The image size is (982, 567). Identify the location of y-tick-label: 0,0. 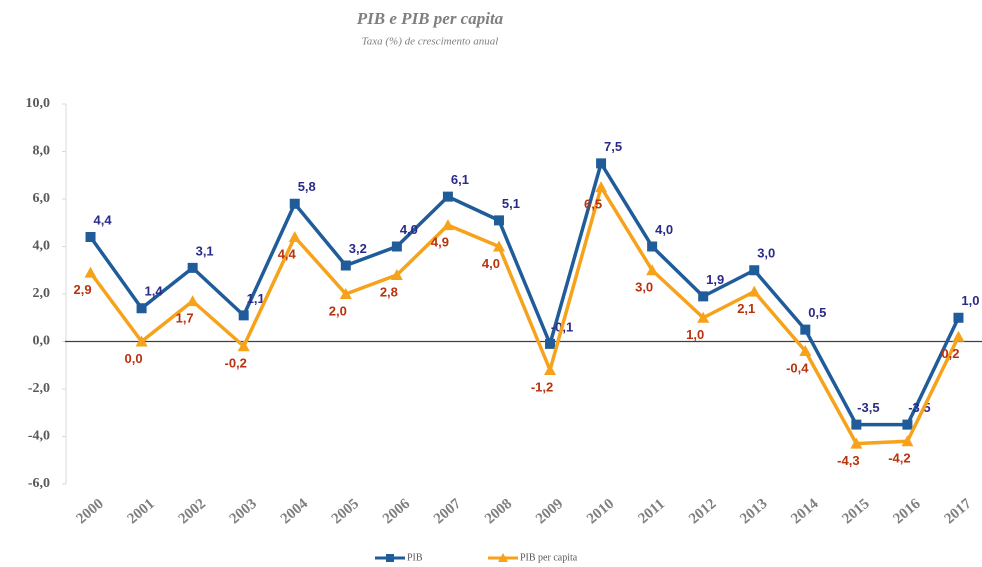
(42, 341).